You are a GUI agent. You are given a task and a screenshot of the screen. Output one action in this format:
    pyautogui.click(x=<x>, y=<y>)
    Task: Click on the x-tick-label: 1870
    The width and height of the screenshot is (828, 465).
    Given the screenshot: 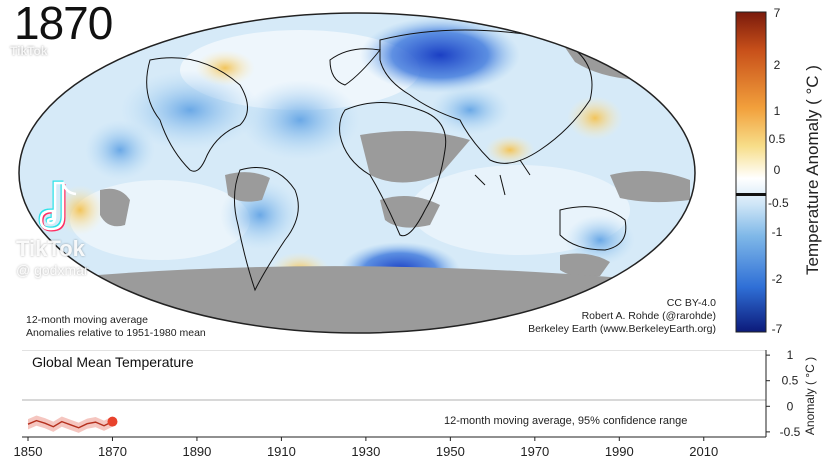 What is the action you would take?
    pyautogui.click(x=112, y=451)
    